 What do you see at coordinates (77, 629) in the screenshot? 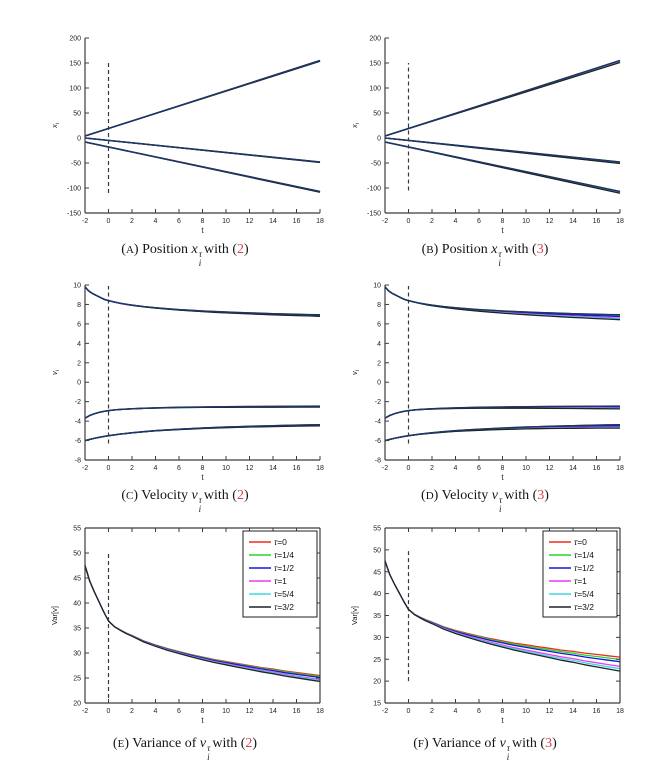
I see `y-tick-label: 35` at bounding box center [77, 629].